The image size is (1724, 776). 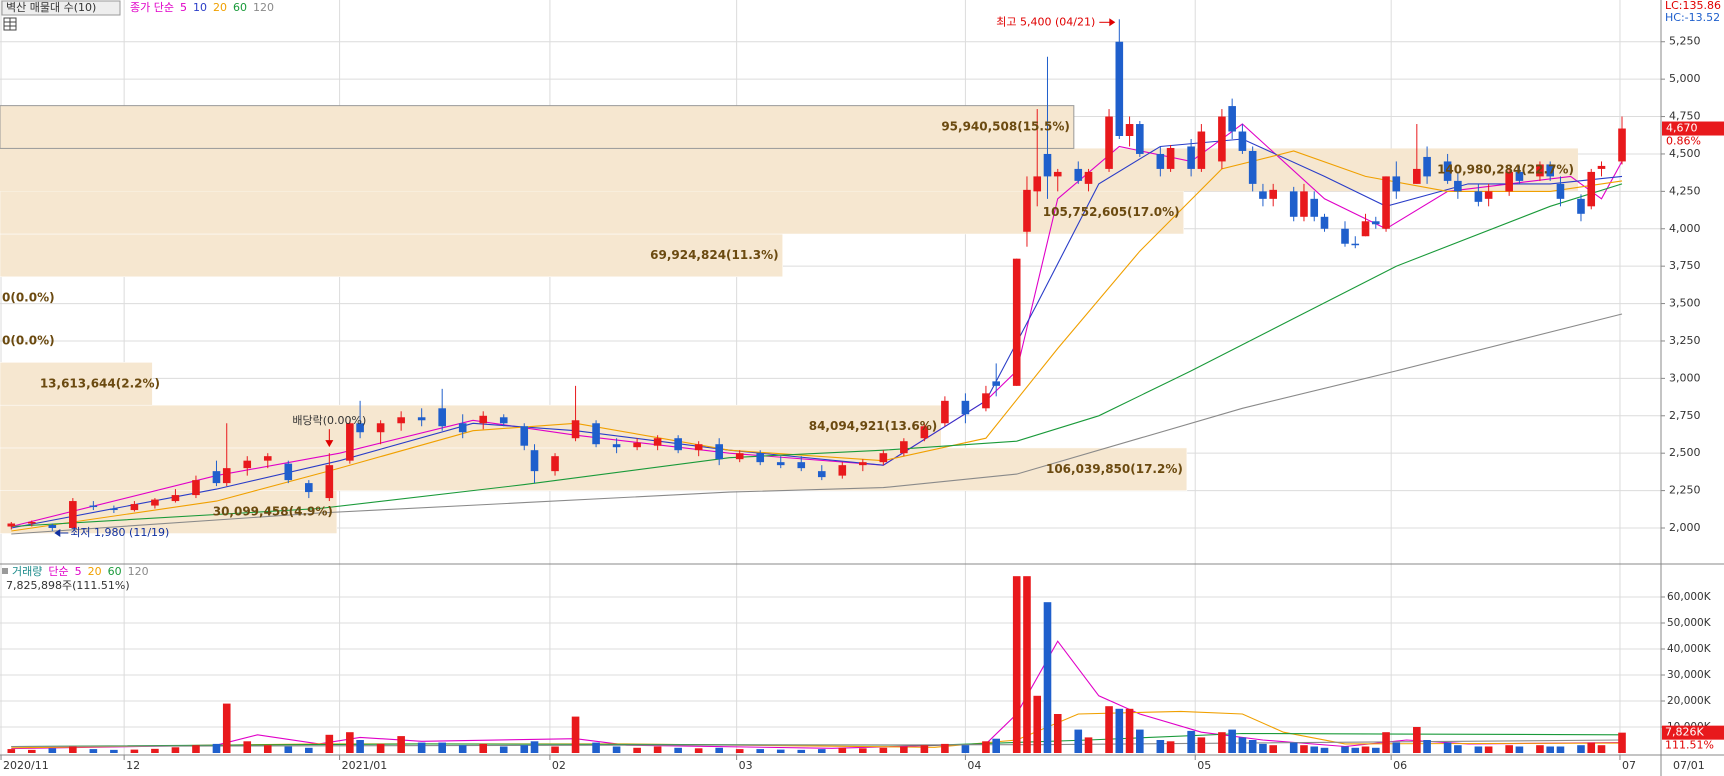 I want to click on lc-label: LC:135.86, so click(x=1693, y=6).